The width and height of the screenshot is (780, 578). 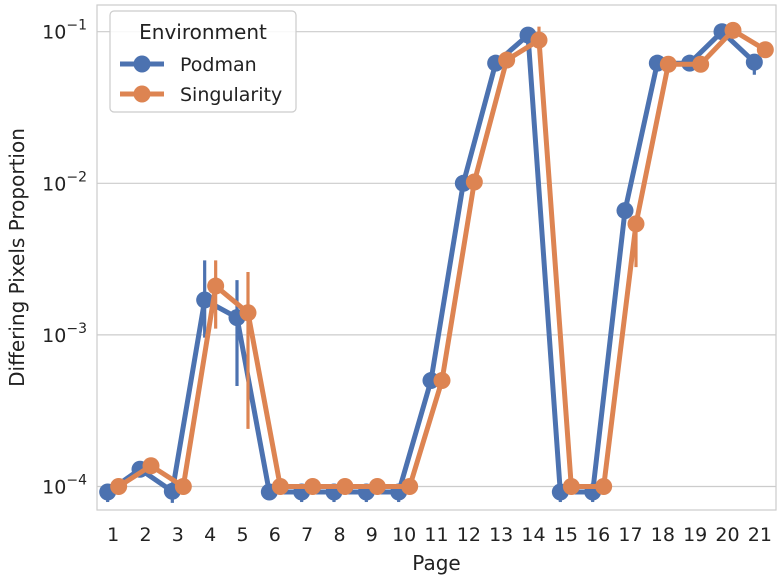 I want to click on y-tick-label: 10⁻¹, so click(x=64, y=31).